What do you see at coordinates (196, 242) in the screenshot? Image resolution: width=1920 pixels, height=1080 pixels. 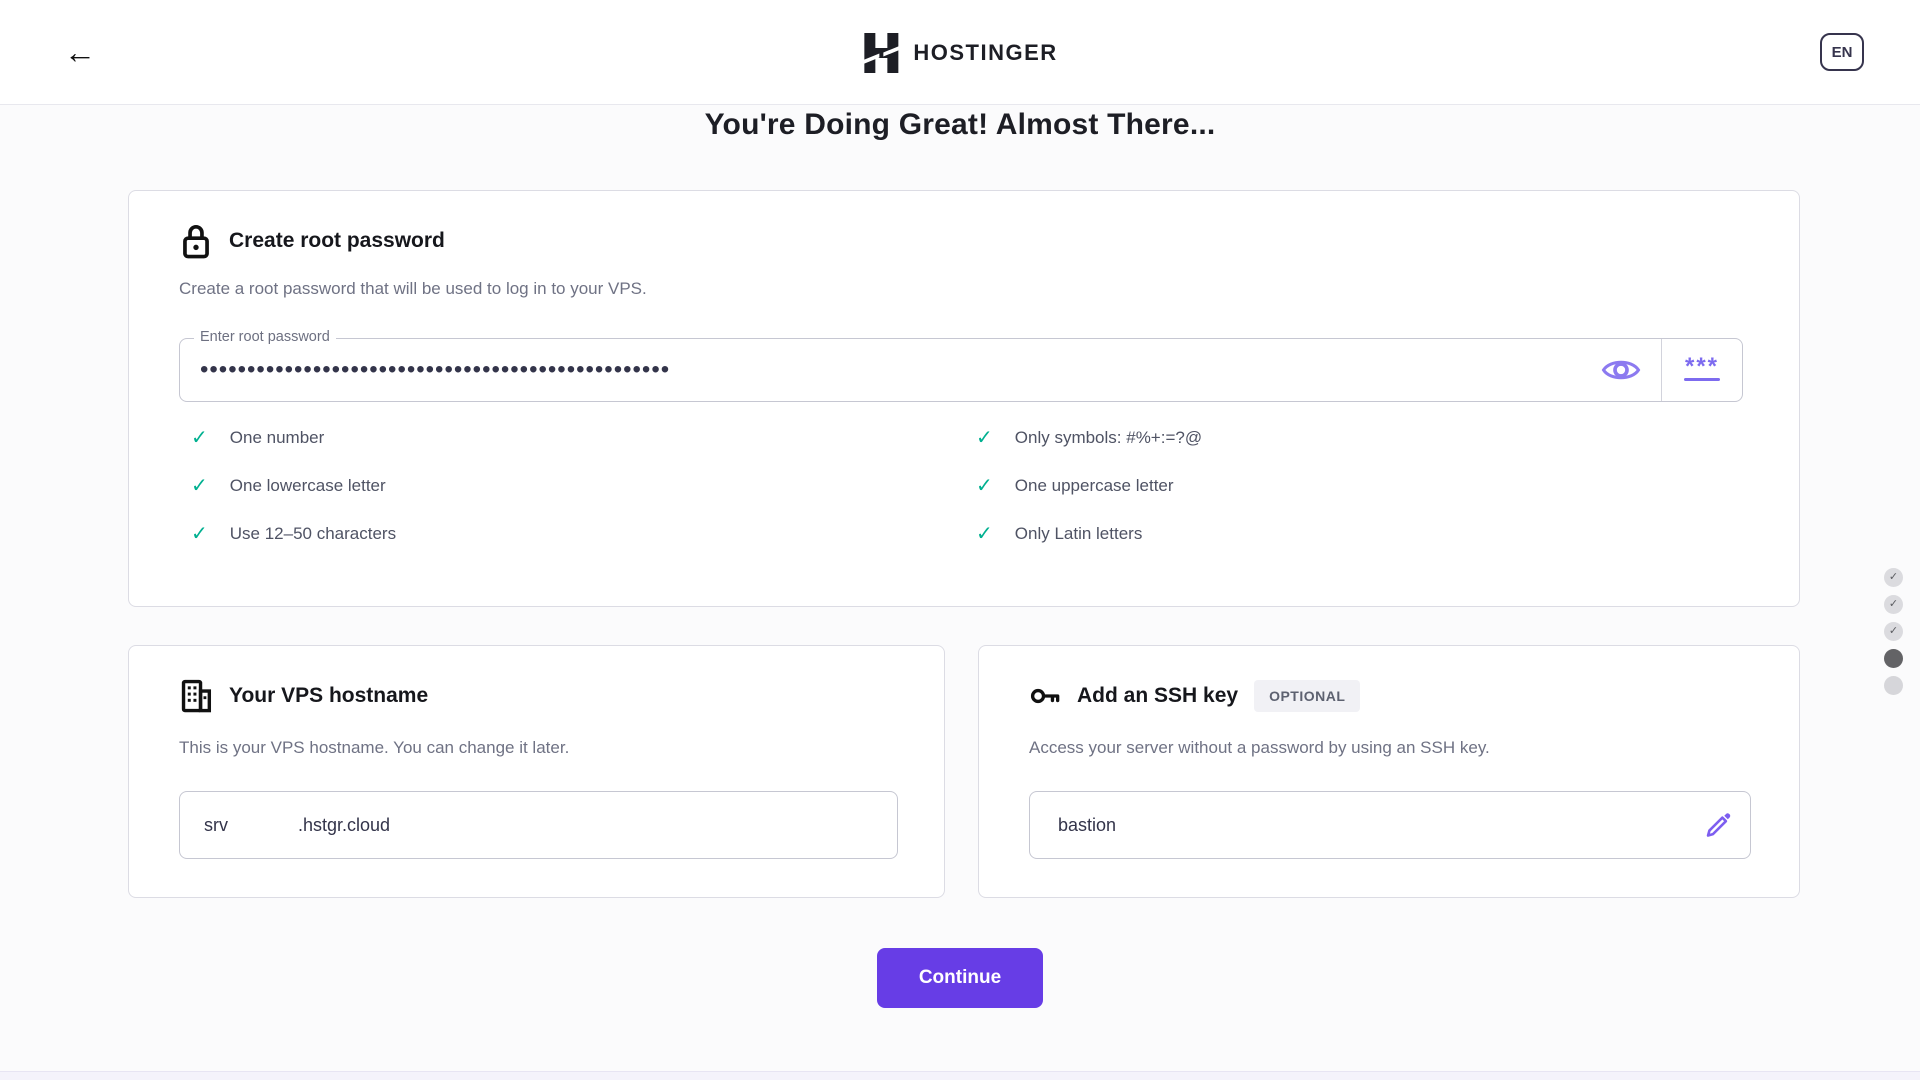 I see `lock-icon` at bounding box center [196, 242].